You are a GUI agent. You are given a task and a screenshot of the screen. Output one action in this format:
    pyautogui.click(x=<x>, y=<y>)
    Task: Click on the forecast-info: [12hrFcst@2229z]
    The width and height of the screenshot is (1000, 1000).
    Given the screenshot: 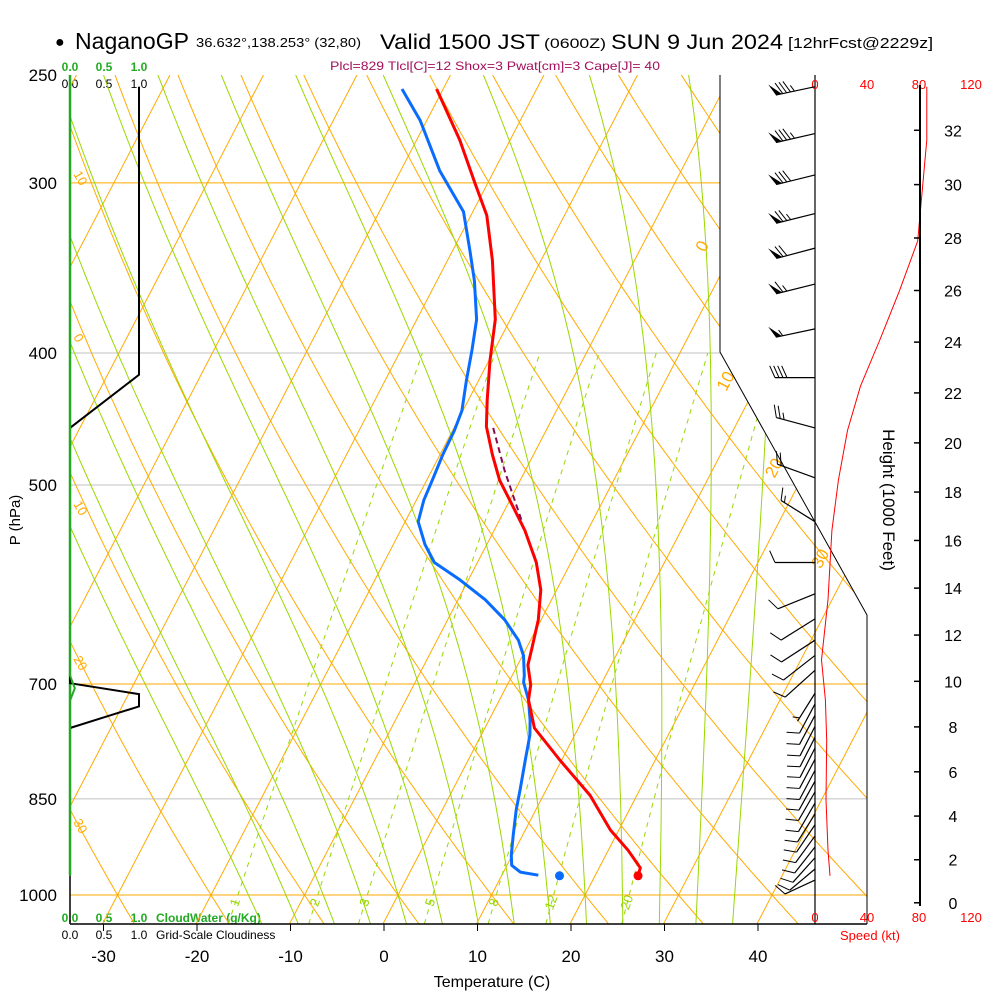 What is the action you would take?
    pyautogui.click(x=860, y=43)
    